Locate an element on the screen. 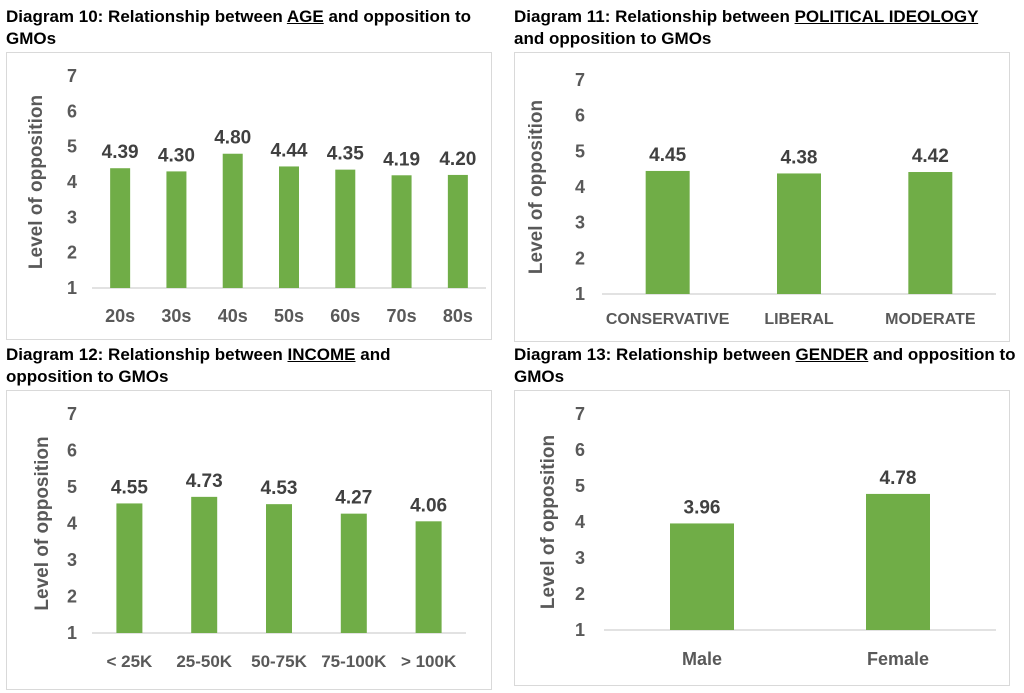  x-tick-label: 30s is located at coordinates (176, 316).